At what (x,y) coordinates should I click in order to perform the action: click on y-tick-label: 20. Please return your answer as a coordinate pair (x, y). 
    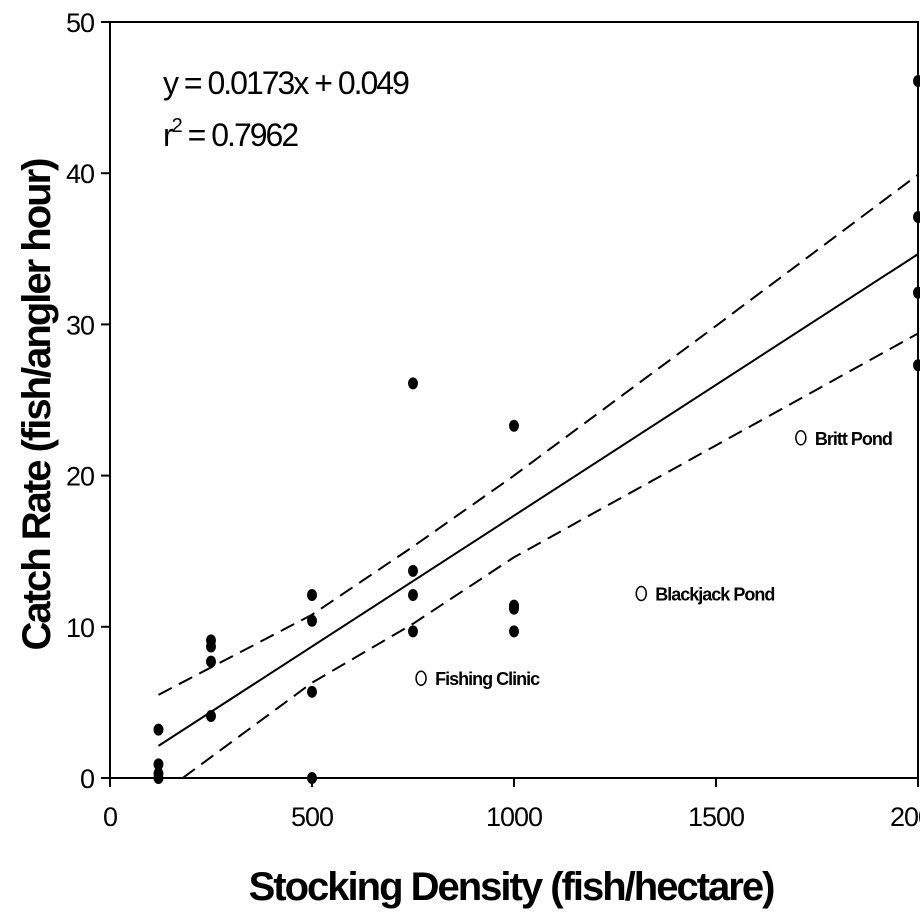
    Looking at the image, I should click on (80, 477).